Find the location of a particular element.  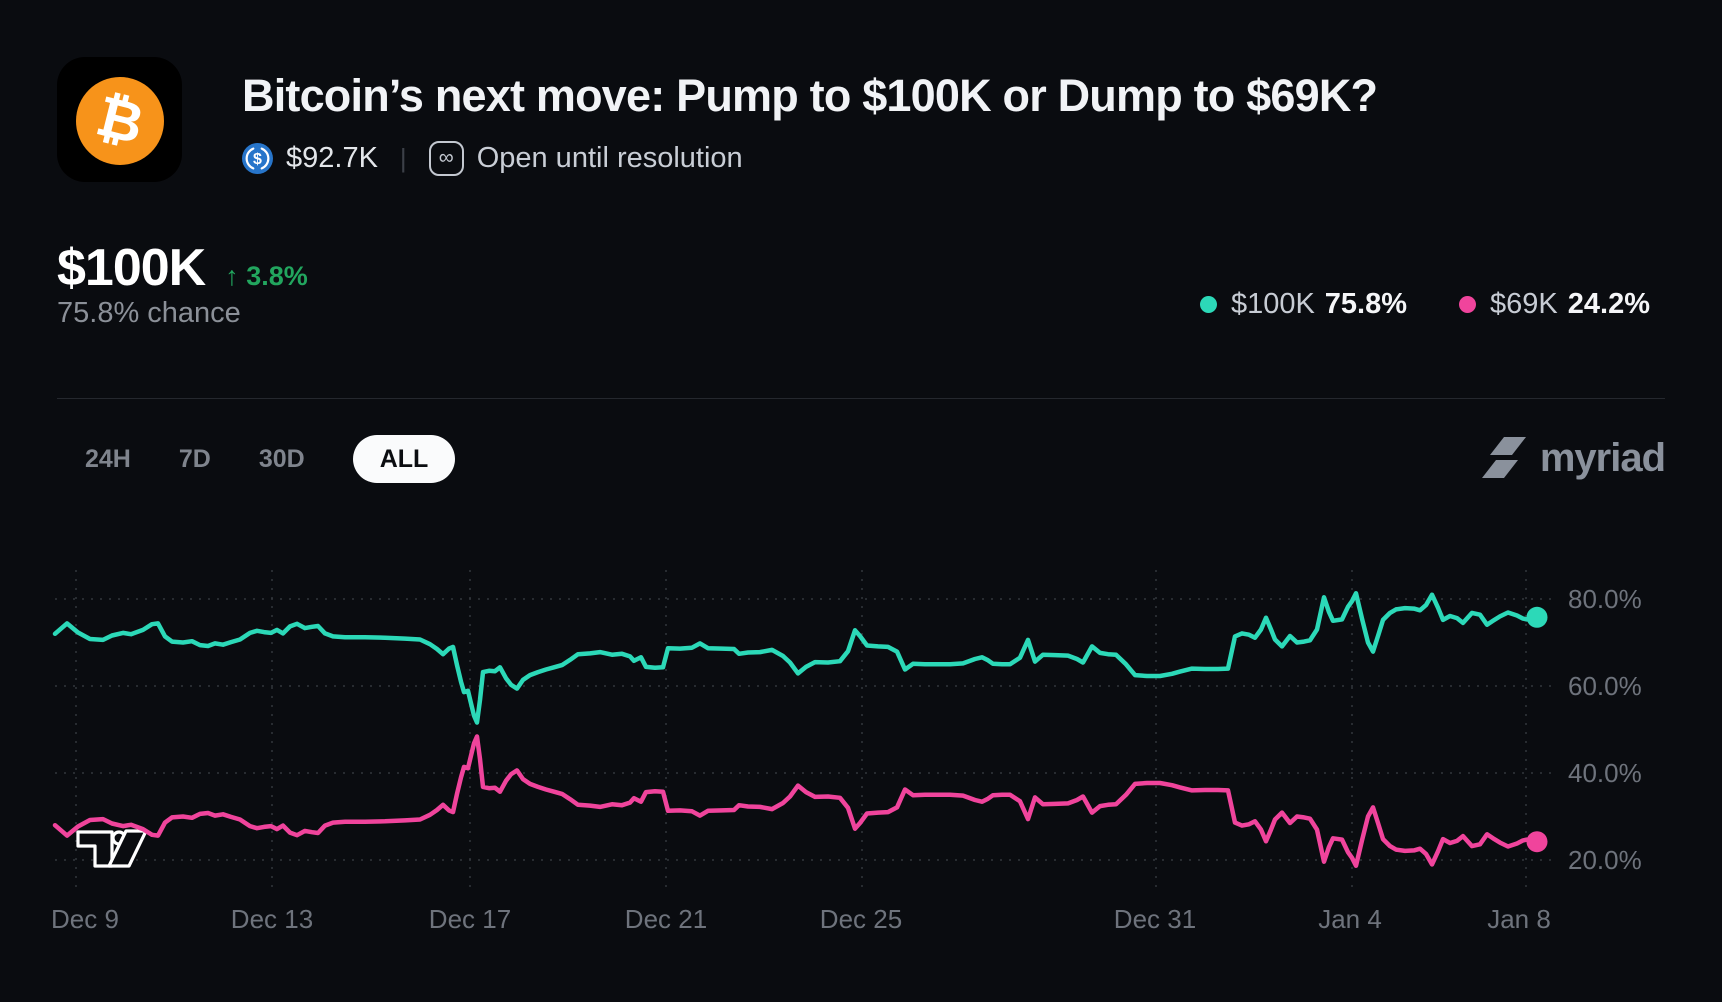

series-line-69k is located at coordinates (796, 801).